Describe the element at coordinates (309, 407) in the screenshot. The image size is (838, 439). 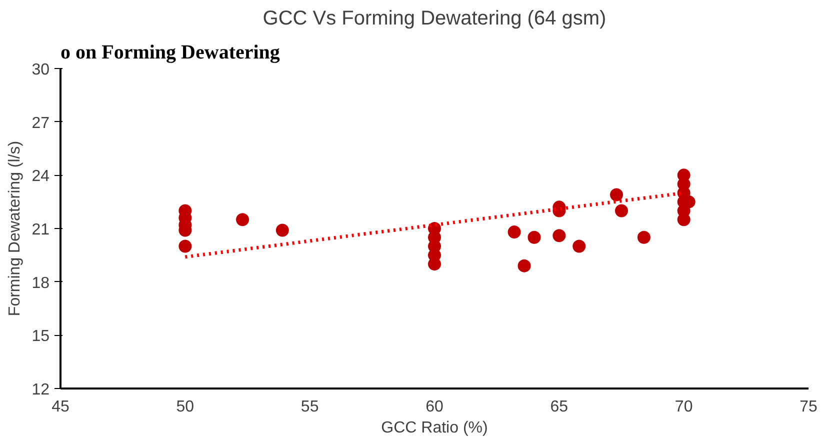
I see `x-tick-label: 55` at that location.